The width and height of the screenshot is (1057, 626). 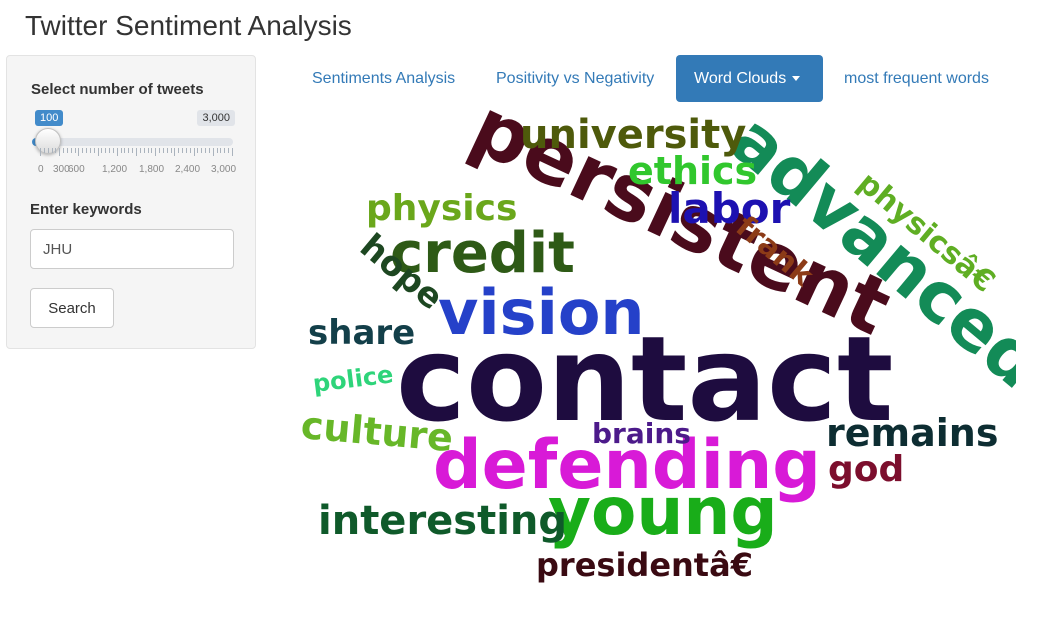 What do you see at coordinates (633, 135) in the screenshot?
I see `word-university: university` at bounding box center [633, 135].